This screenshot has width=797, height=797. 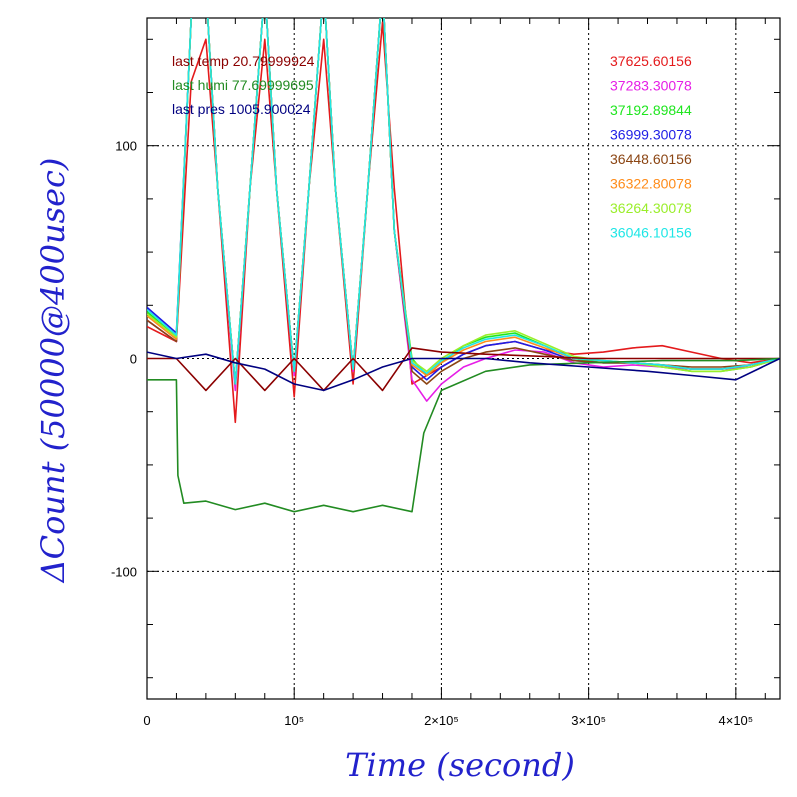 What do you see at coordinates (53, 371) in the screenshot?
I see `y-axis-title: ΔCount (50000@400usec)` at bounding box center [53, 371].